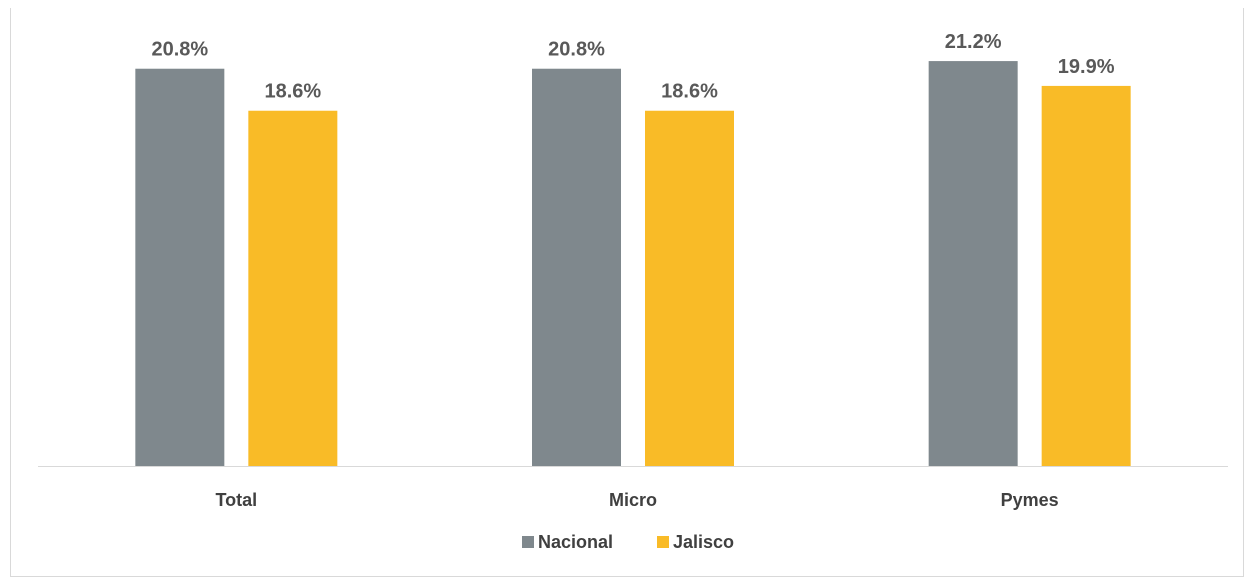 This screenshot has height=579, width=1246. Describe the element at coordinates (293, 288) in the screenshot. I see `bar-jalisco-total` at that location.